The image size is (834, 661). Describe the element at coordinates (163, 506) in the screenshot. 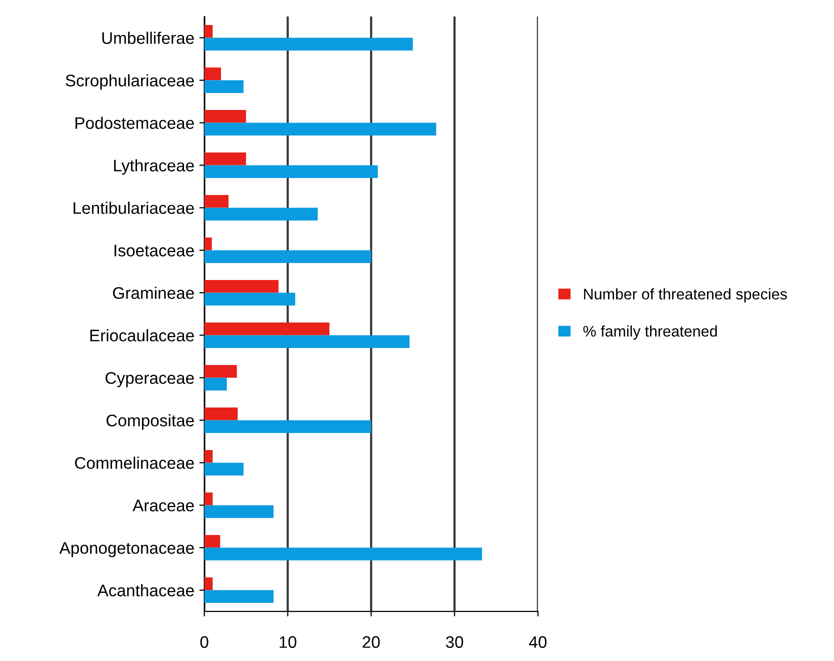

I see `y-tick-label: Araceae` at that location.